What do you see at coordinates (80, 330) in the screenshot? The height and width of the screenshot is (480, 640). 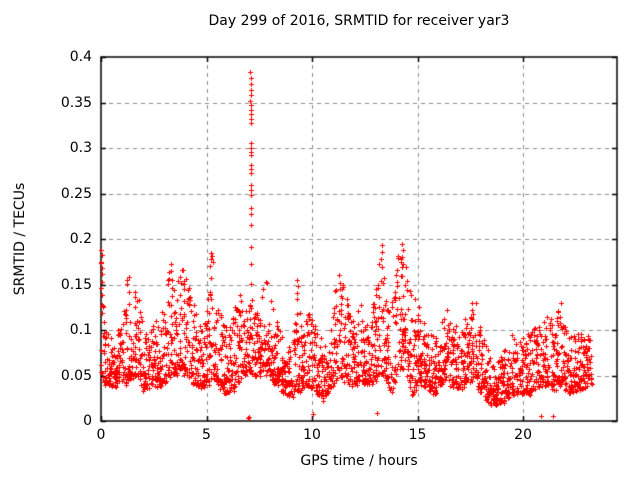 I see `y-tick-label: 0.1` at bounding box center [80, 330].